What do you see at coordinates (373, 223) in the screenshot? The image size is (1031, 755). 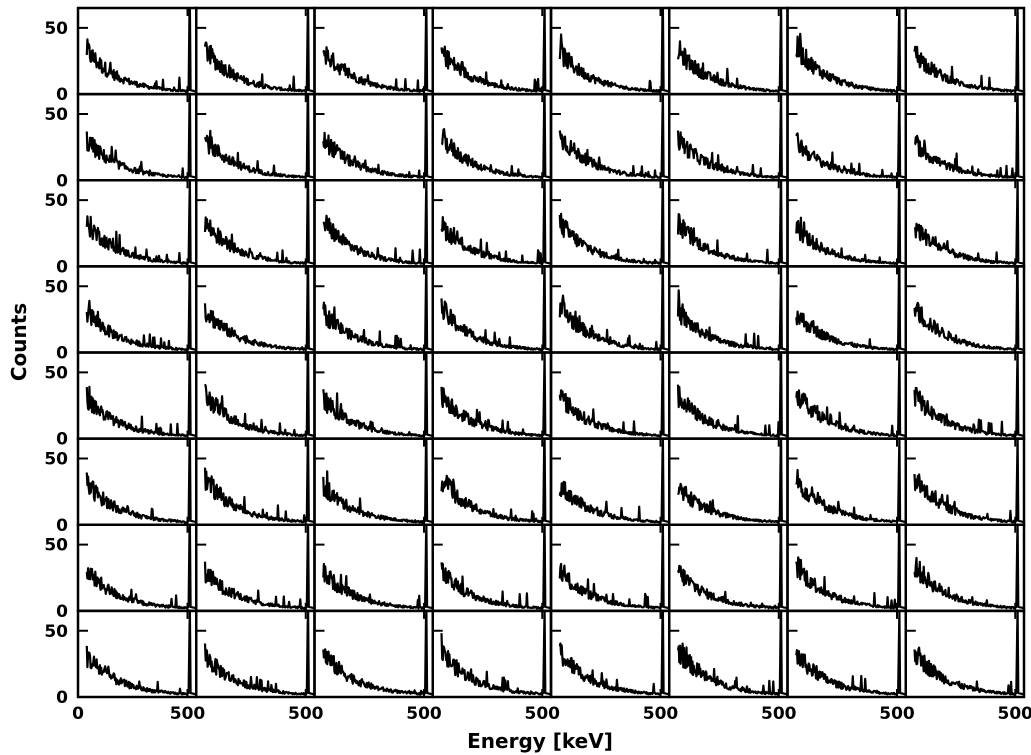 I see `panel-r3-c3` at bounding box center [373, 223].